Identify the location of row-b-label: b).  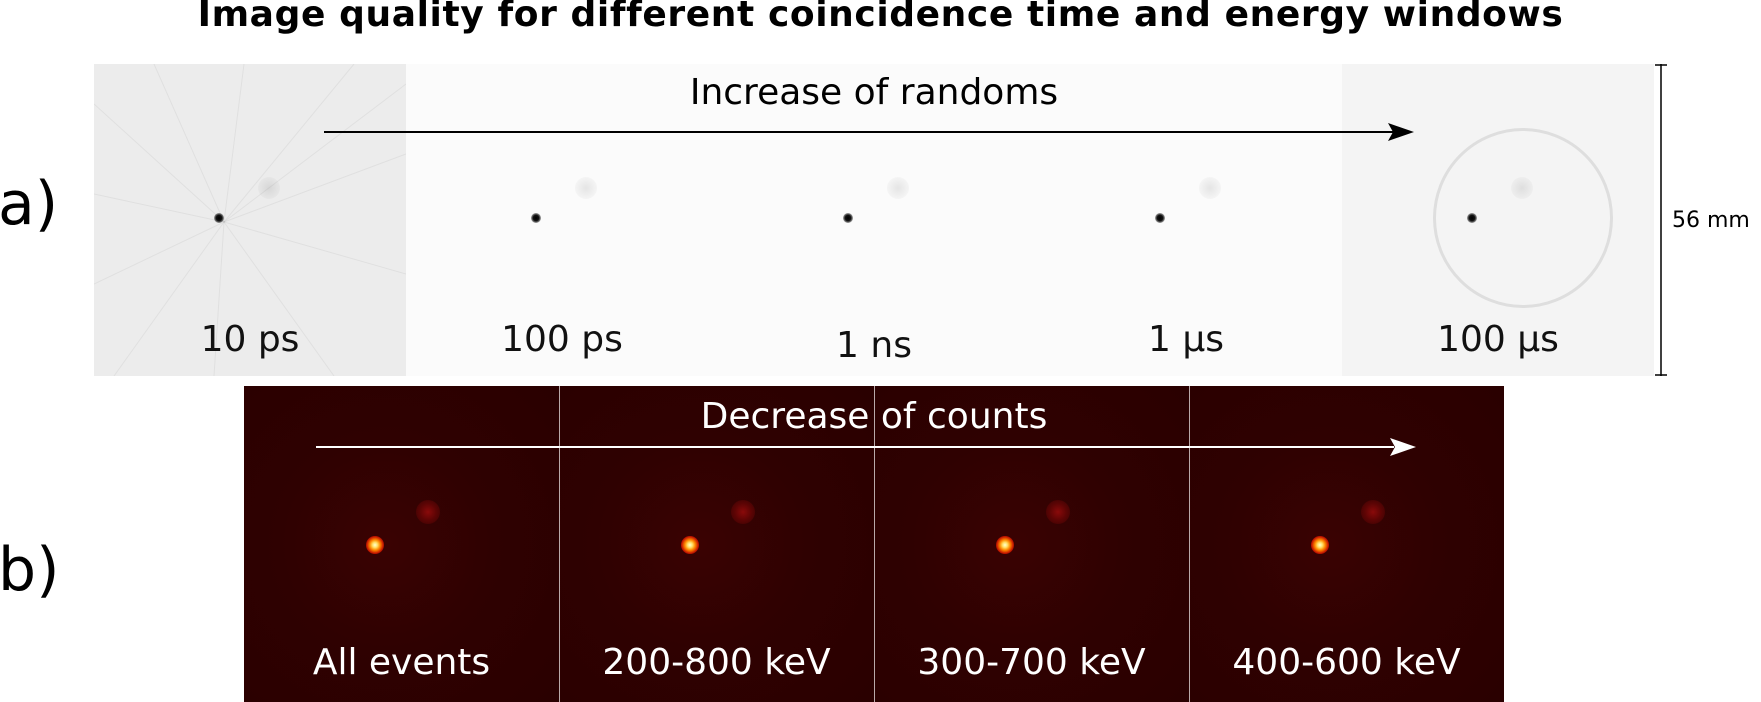
(30, 570).